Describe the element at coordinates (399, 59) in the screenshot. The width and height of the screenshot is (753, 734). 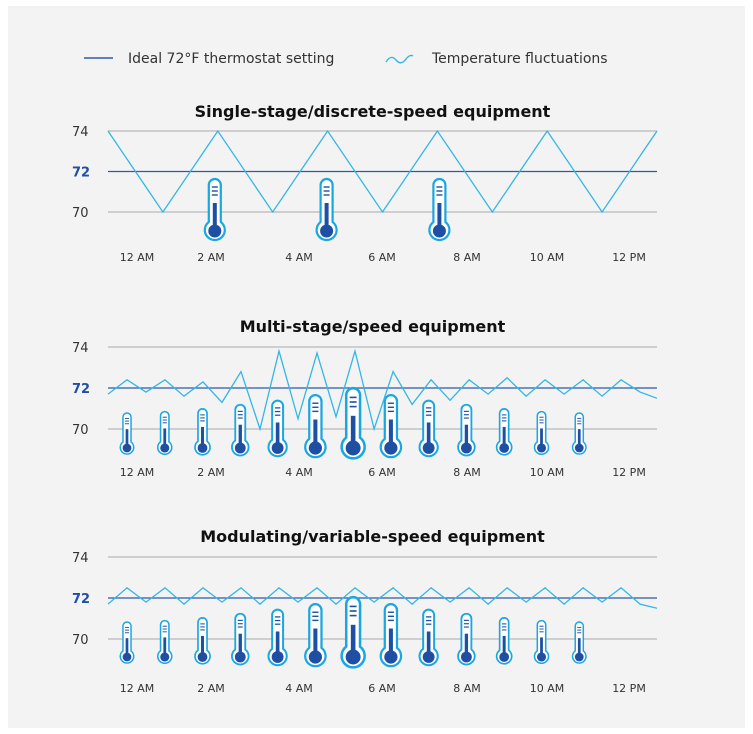
I see `legend-fluct-swatch` at that location.